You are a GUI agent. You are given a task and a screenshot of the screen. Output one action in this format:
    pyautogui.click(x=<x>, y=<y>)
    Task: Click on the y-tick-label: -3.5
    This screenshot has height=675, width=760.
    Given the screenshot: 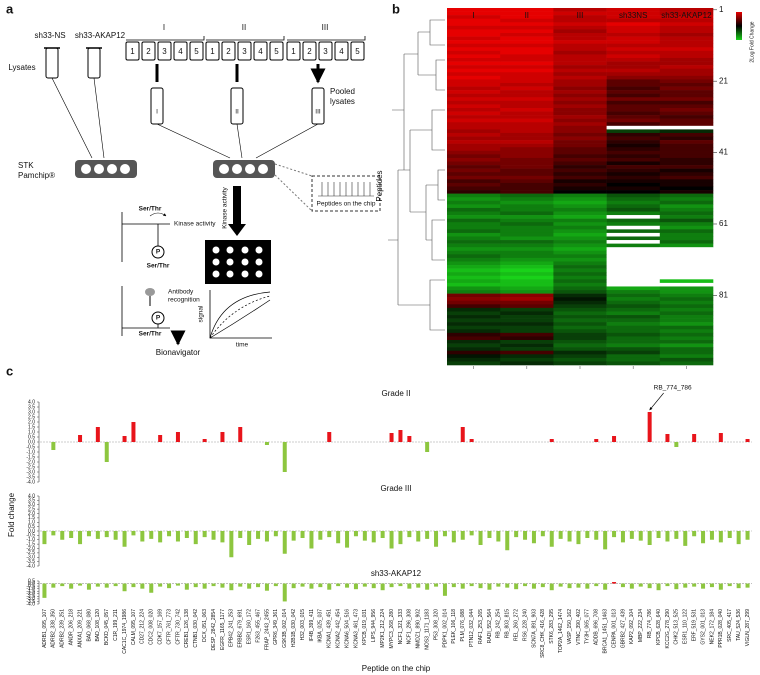 What is the action you would take?
    pyautogui.click(x=30, y=602)
    